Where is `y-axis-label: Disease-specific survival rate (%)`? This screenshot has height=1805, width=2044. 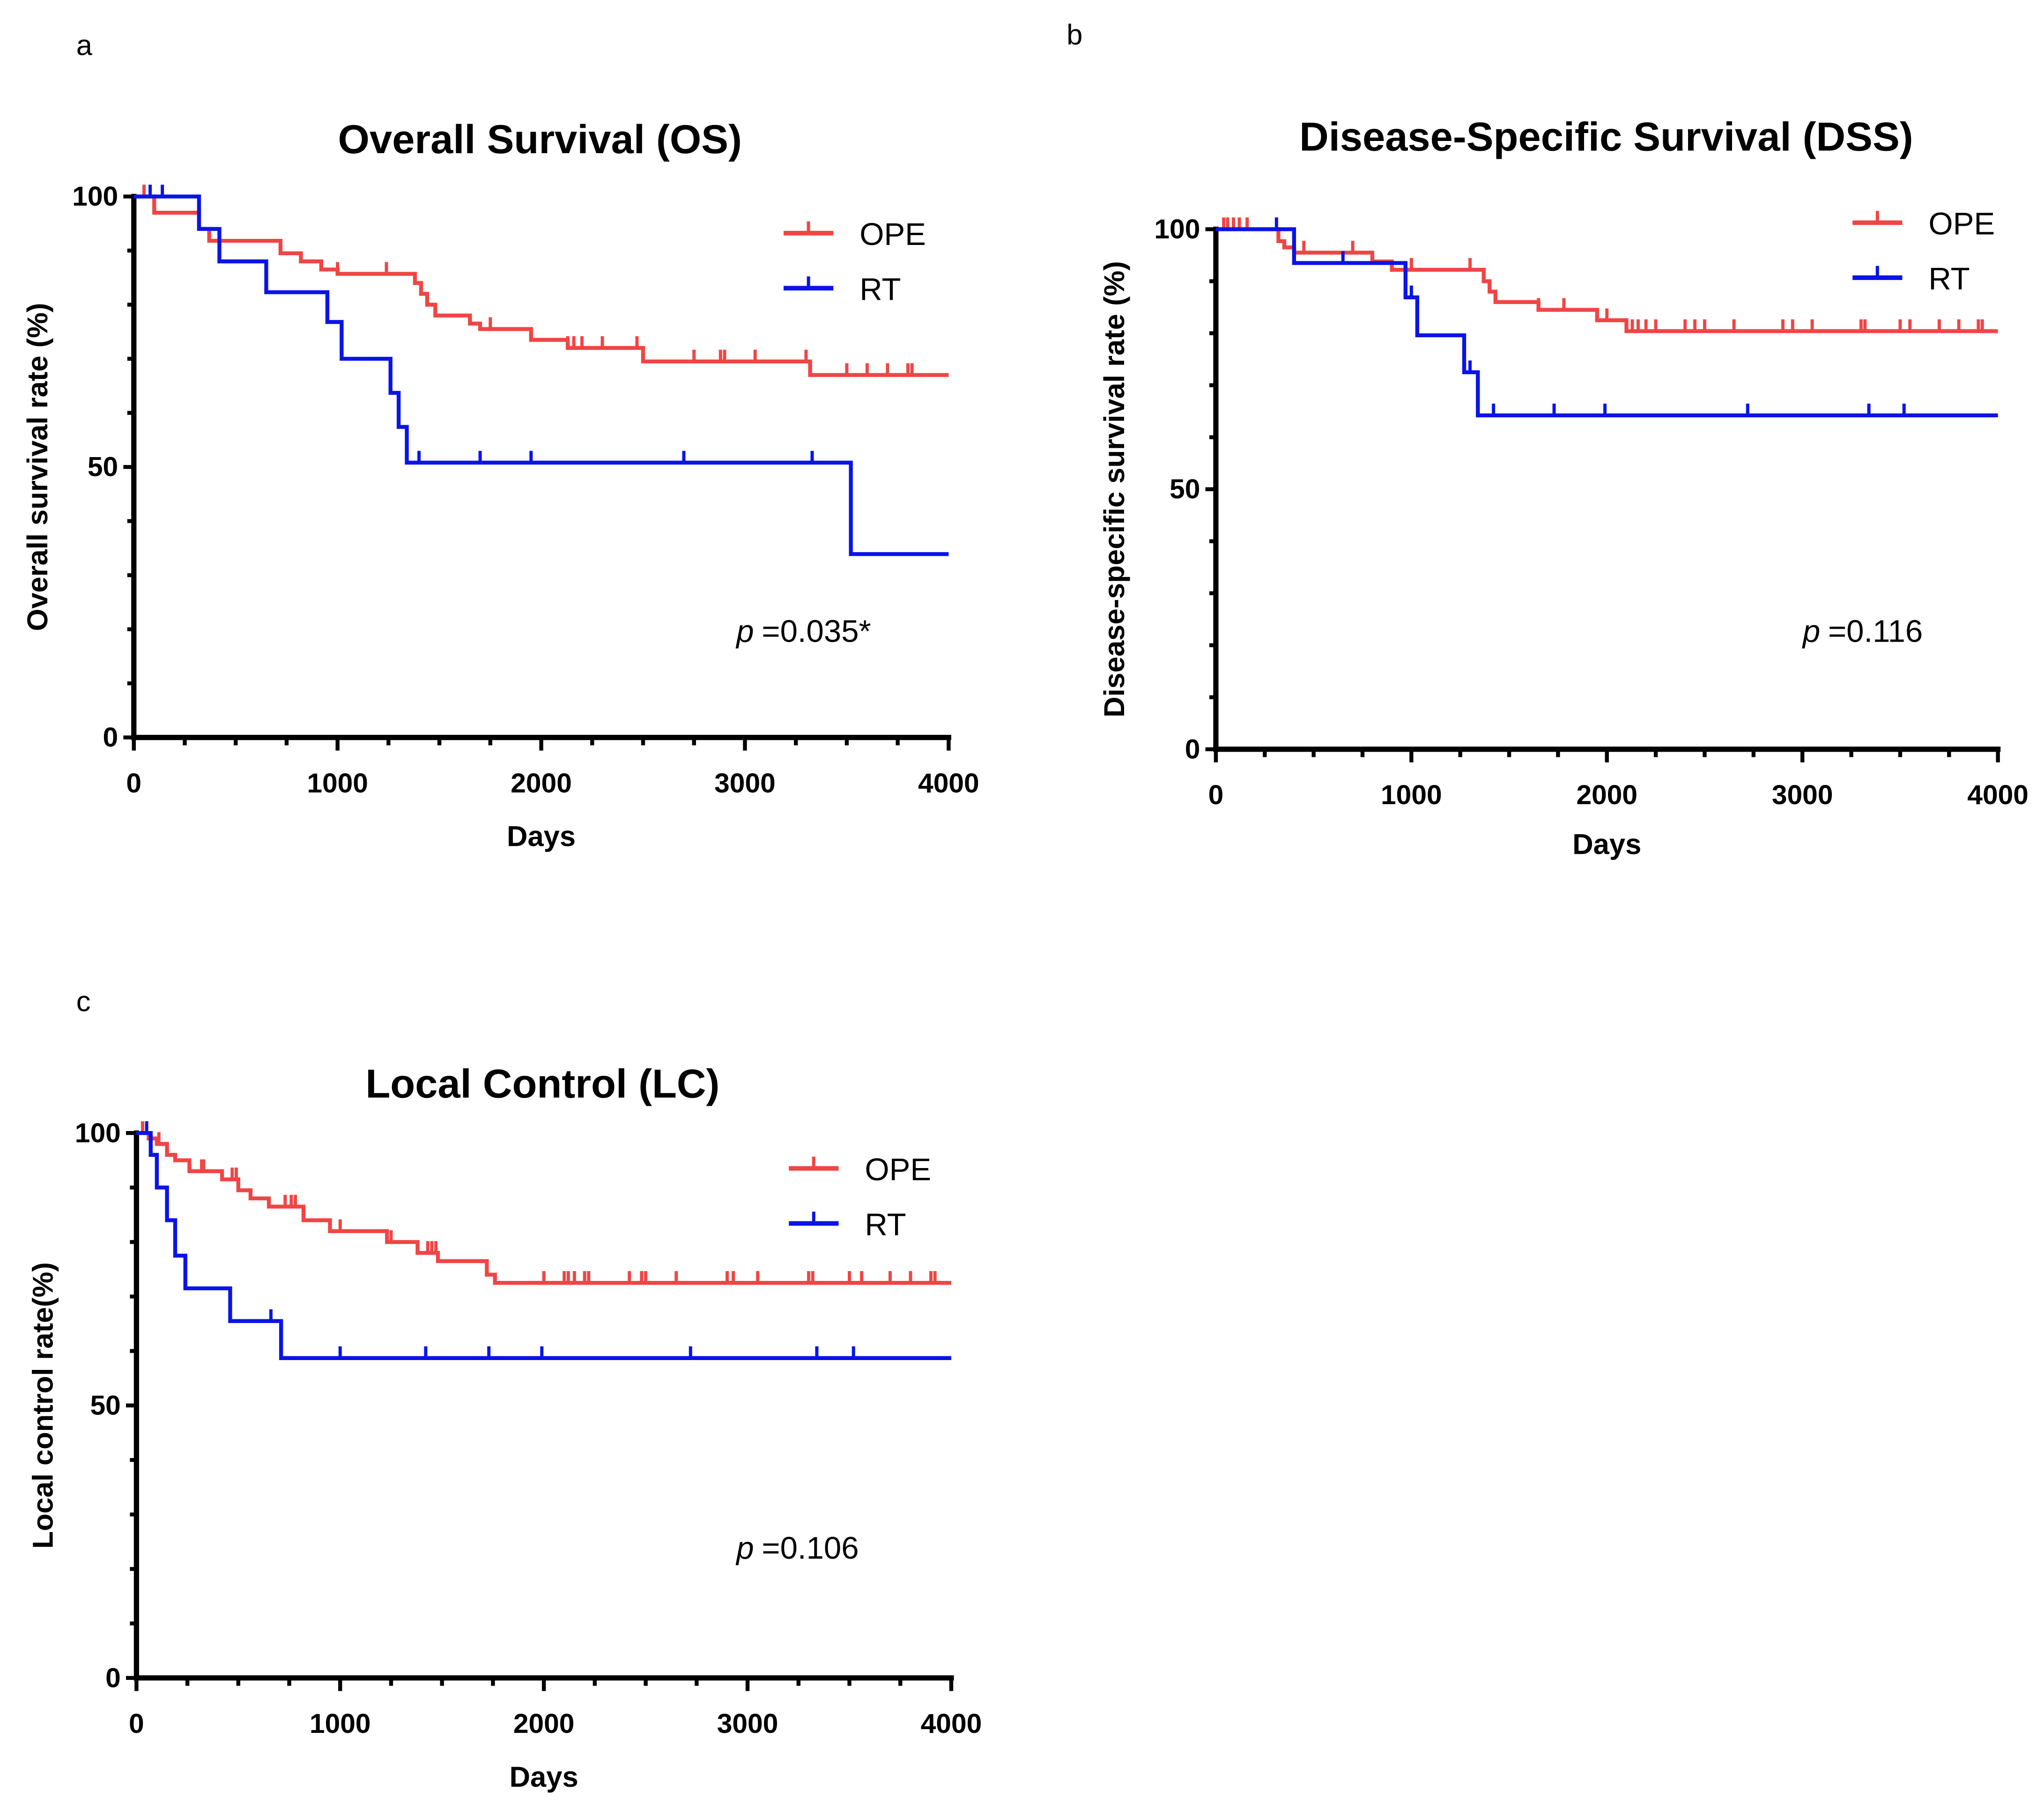 y-axis-label: Disease-specific survival rate (%) is located at coordinates (1115, 489).